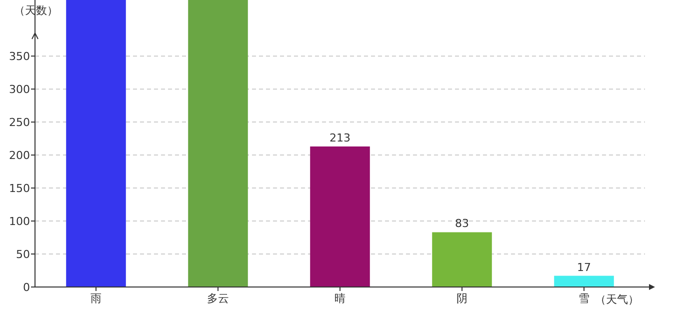 Image resolution: width=680 pixels, height=320 pixels. What do you see at coordinates (462, 298) in the screenshot?
I see `x-tick-label: 阴` at bounding box center [462, 298].